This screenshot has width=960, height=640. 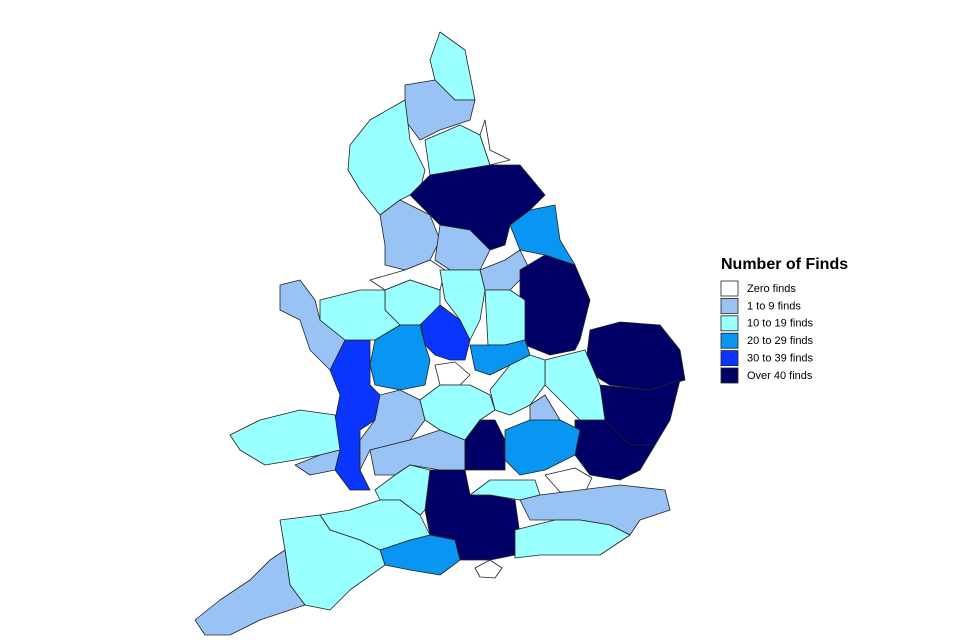 What do you see at coordinates (771, 289) in the screenshot?
I see `legend-label: Zero finds` at bounding box center [771, 289].